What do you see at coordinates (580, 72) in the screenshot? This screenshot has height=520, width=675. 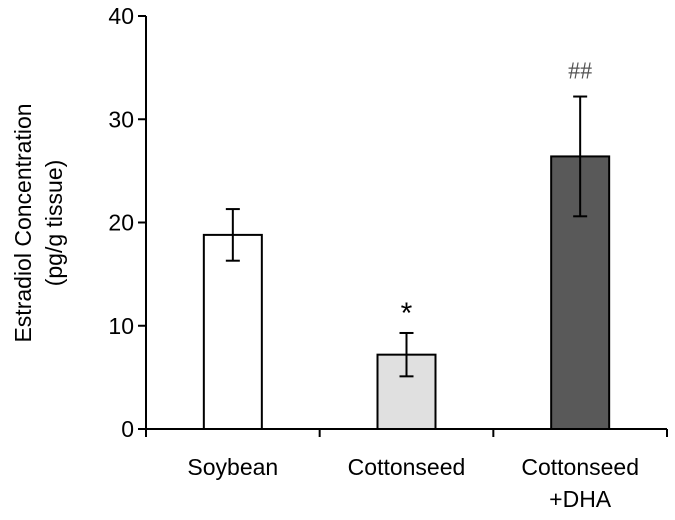 I see `significance-annotation: ##` at bounding box center [580, 72].